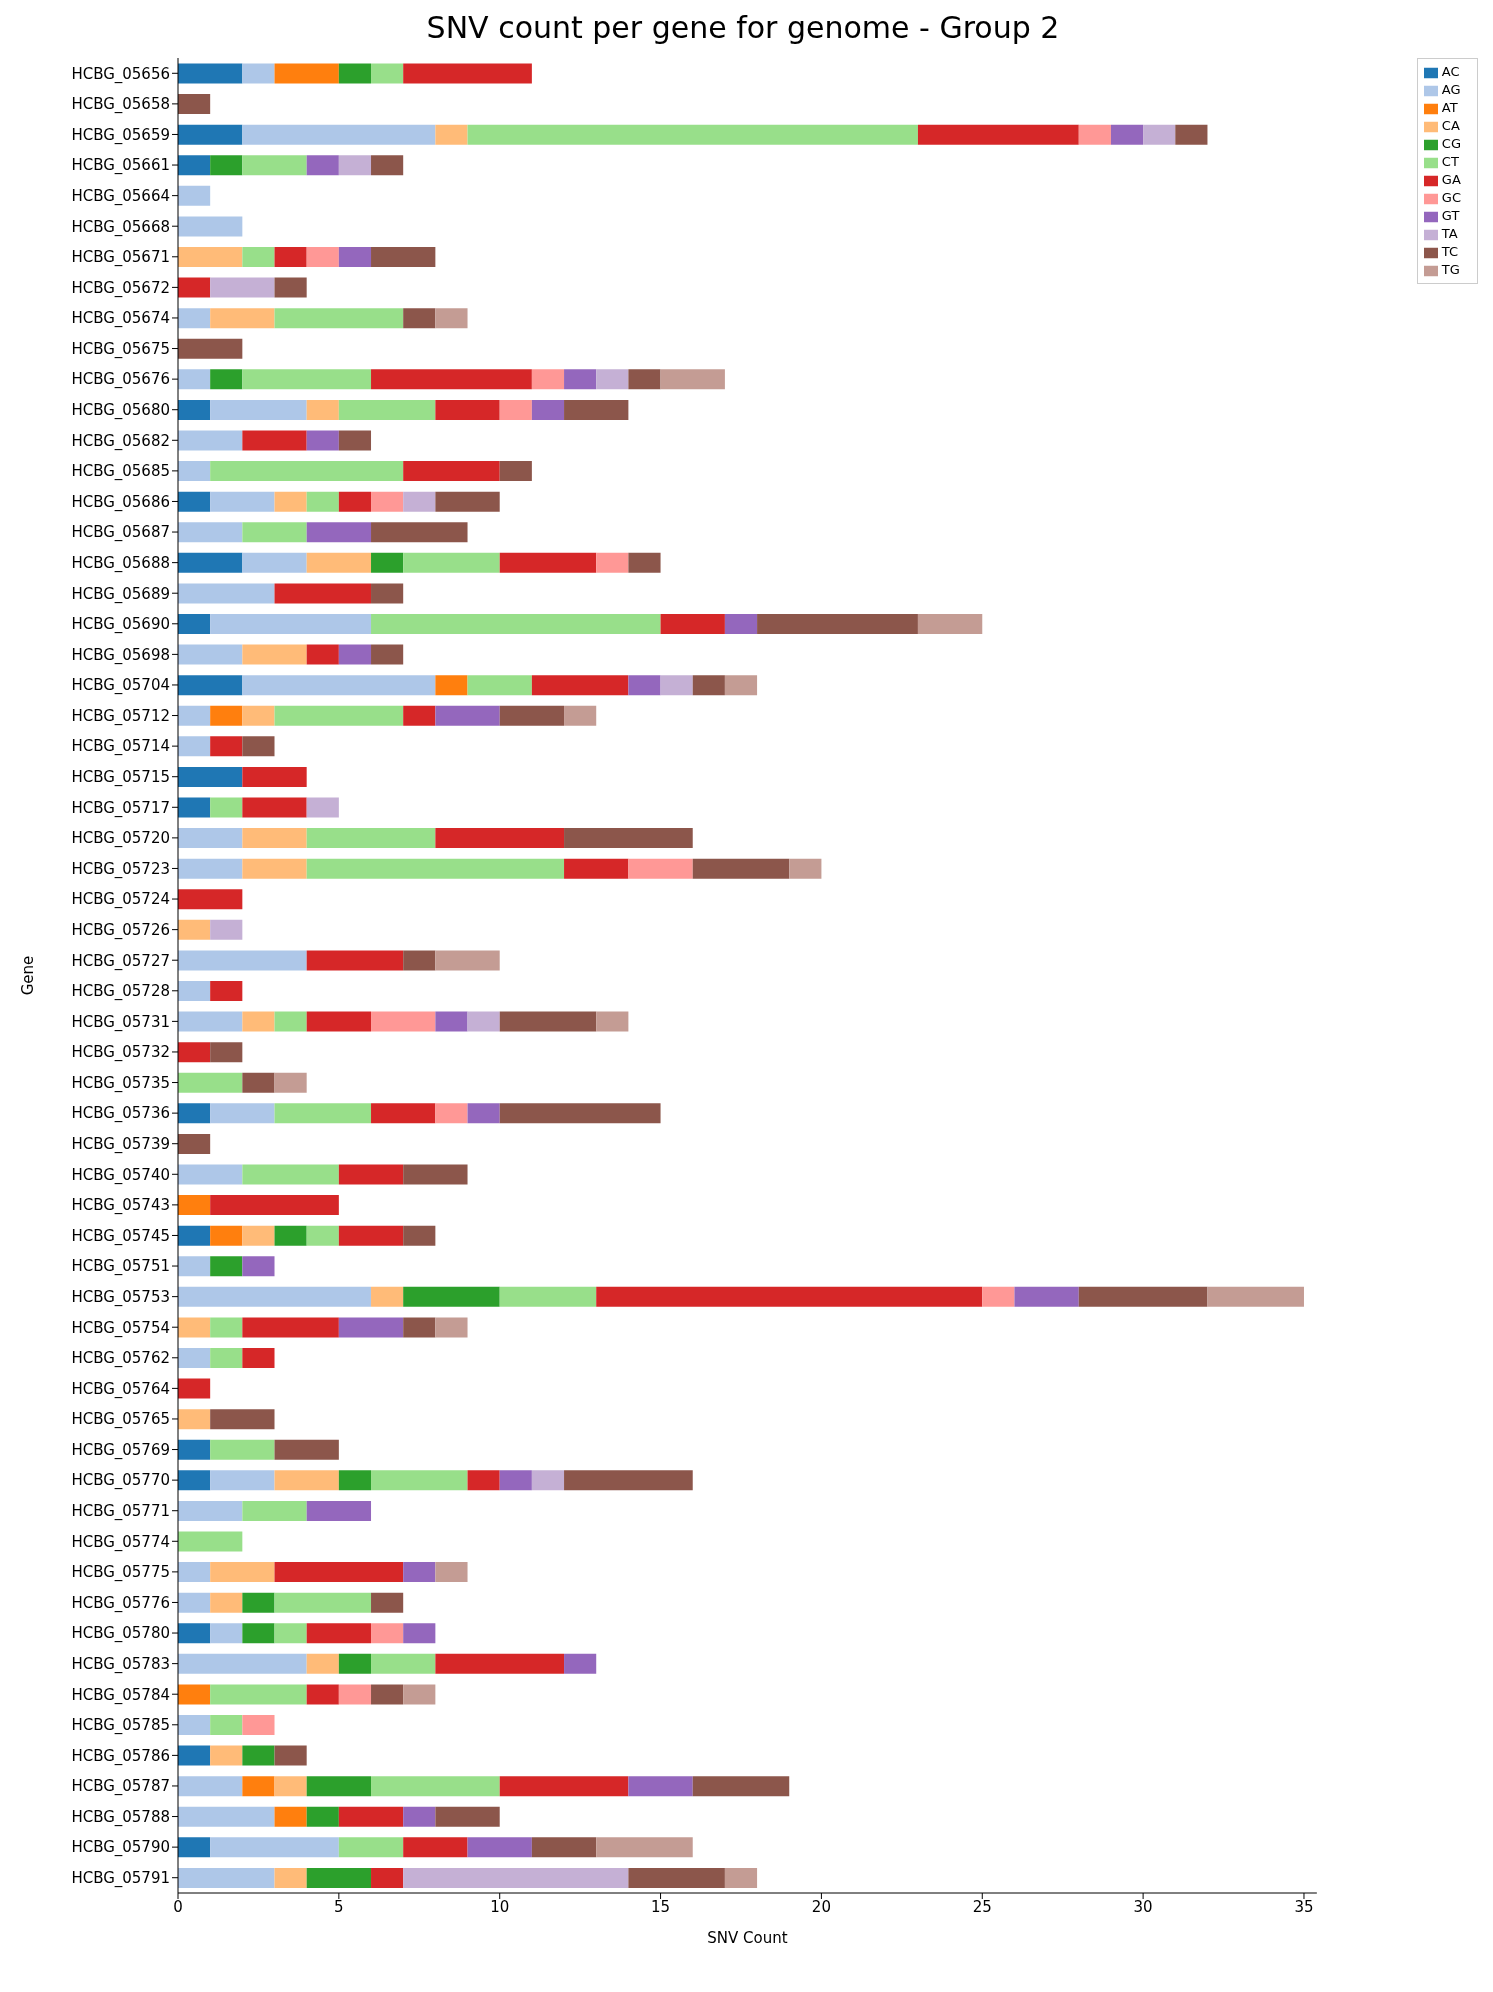  I want to click on x-axis-title: SNV Count, so click(747, 1938).